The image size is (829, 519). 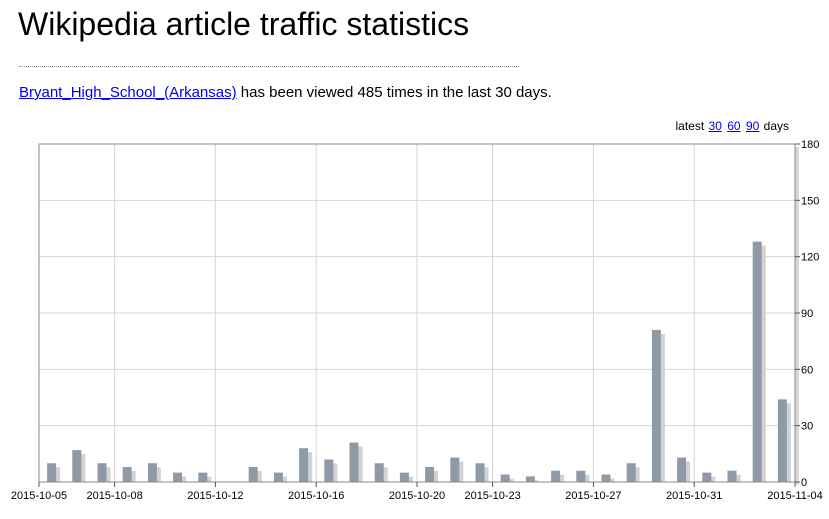 I want to click on range-90-link: 90, so click(x=752, y=126).